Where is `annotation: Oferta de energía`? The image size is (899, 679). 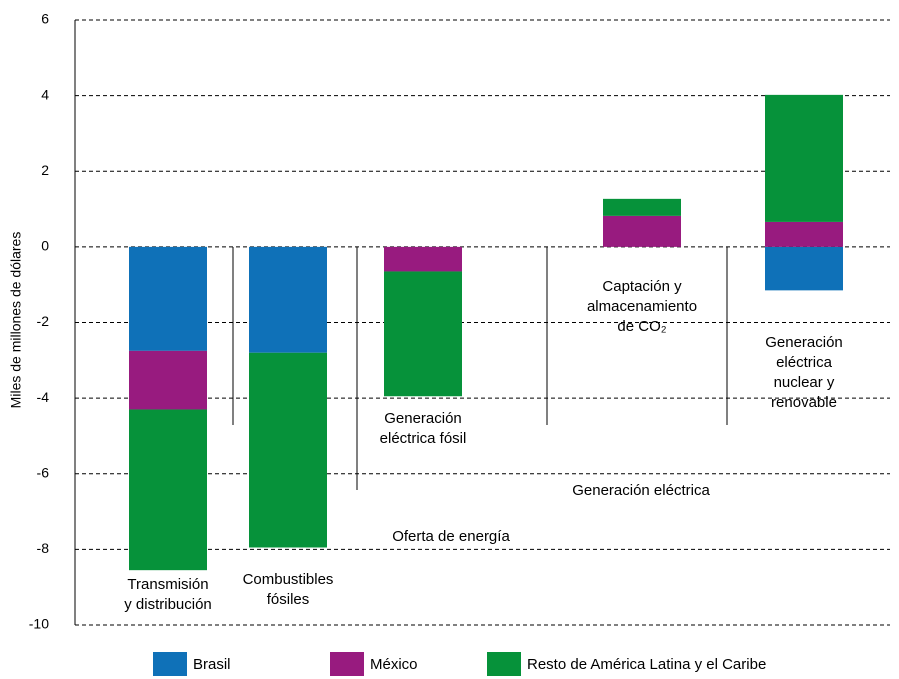 annotation: Oferta de energía is located at coordinates (451, 536).